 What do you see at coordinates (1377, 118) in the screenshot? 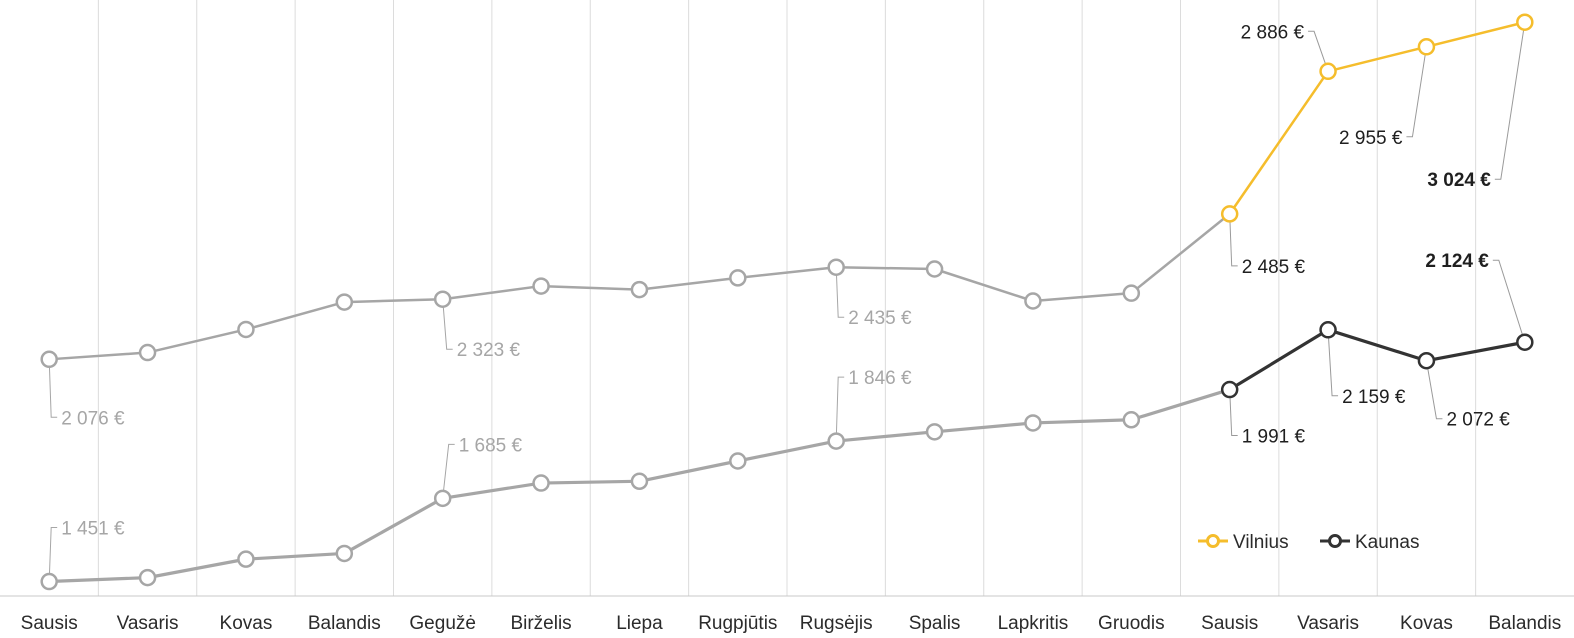
I see `series-line-vilnius-recent` at bounding box center [1377, 118].